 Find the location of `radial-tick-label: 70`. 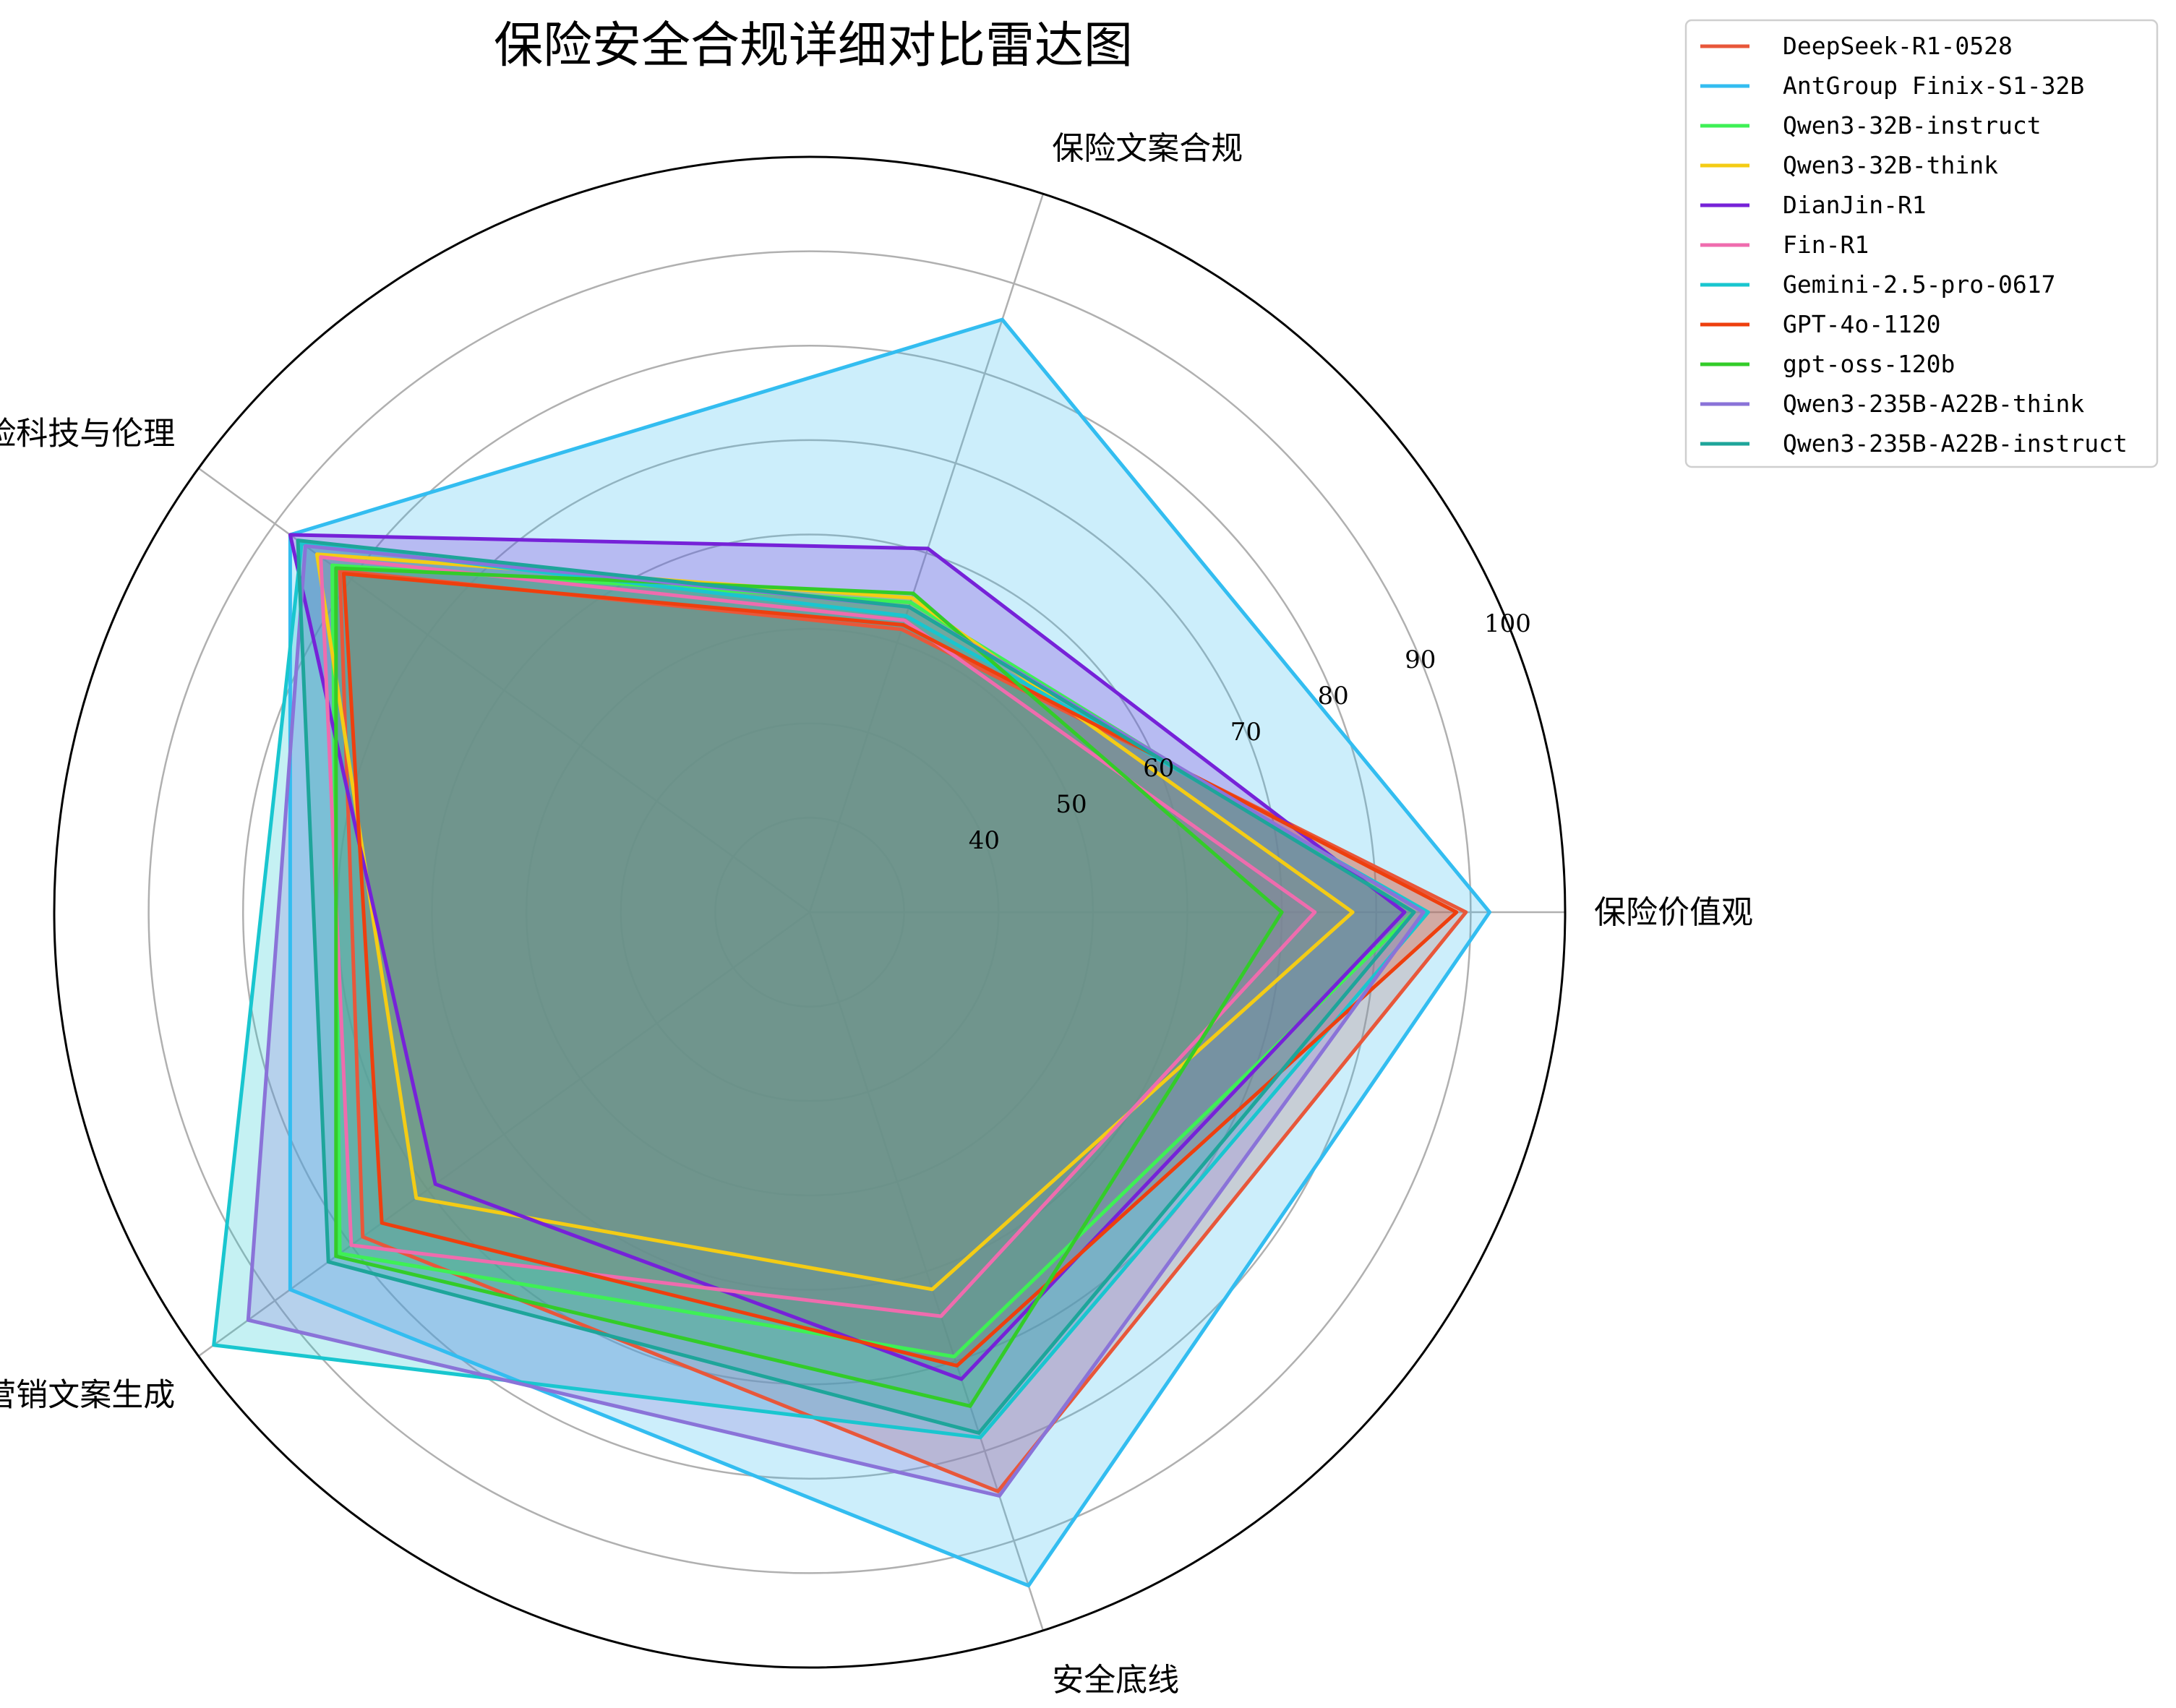

radial-tick-label: 70 is located at coordinates (1246, 732).